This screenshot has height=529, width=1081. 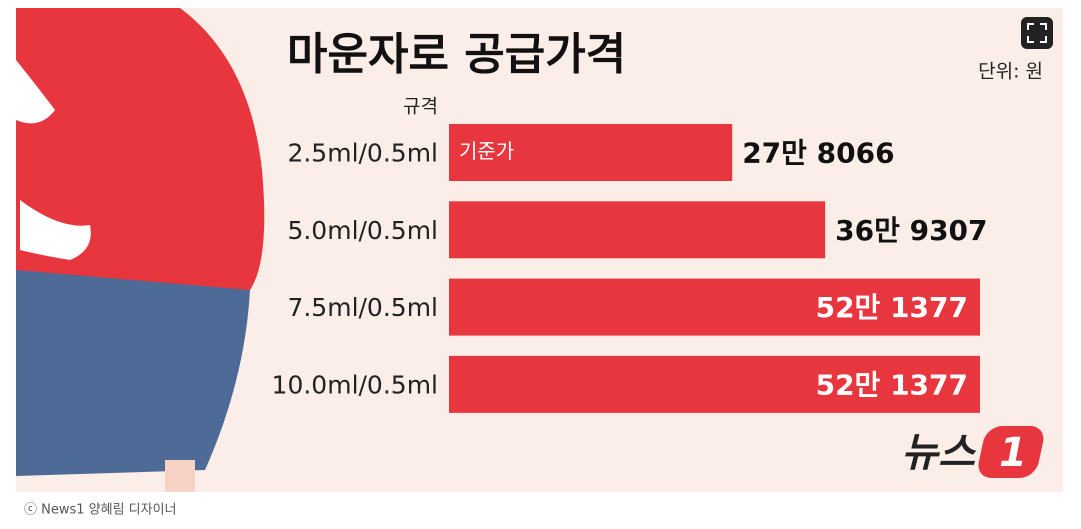 I want to click on unit-label: 단위: 원, so click(x=1010, y=72).